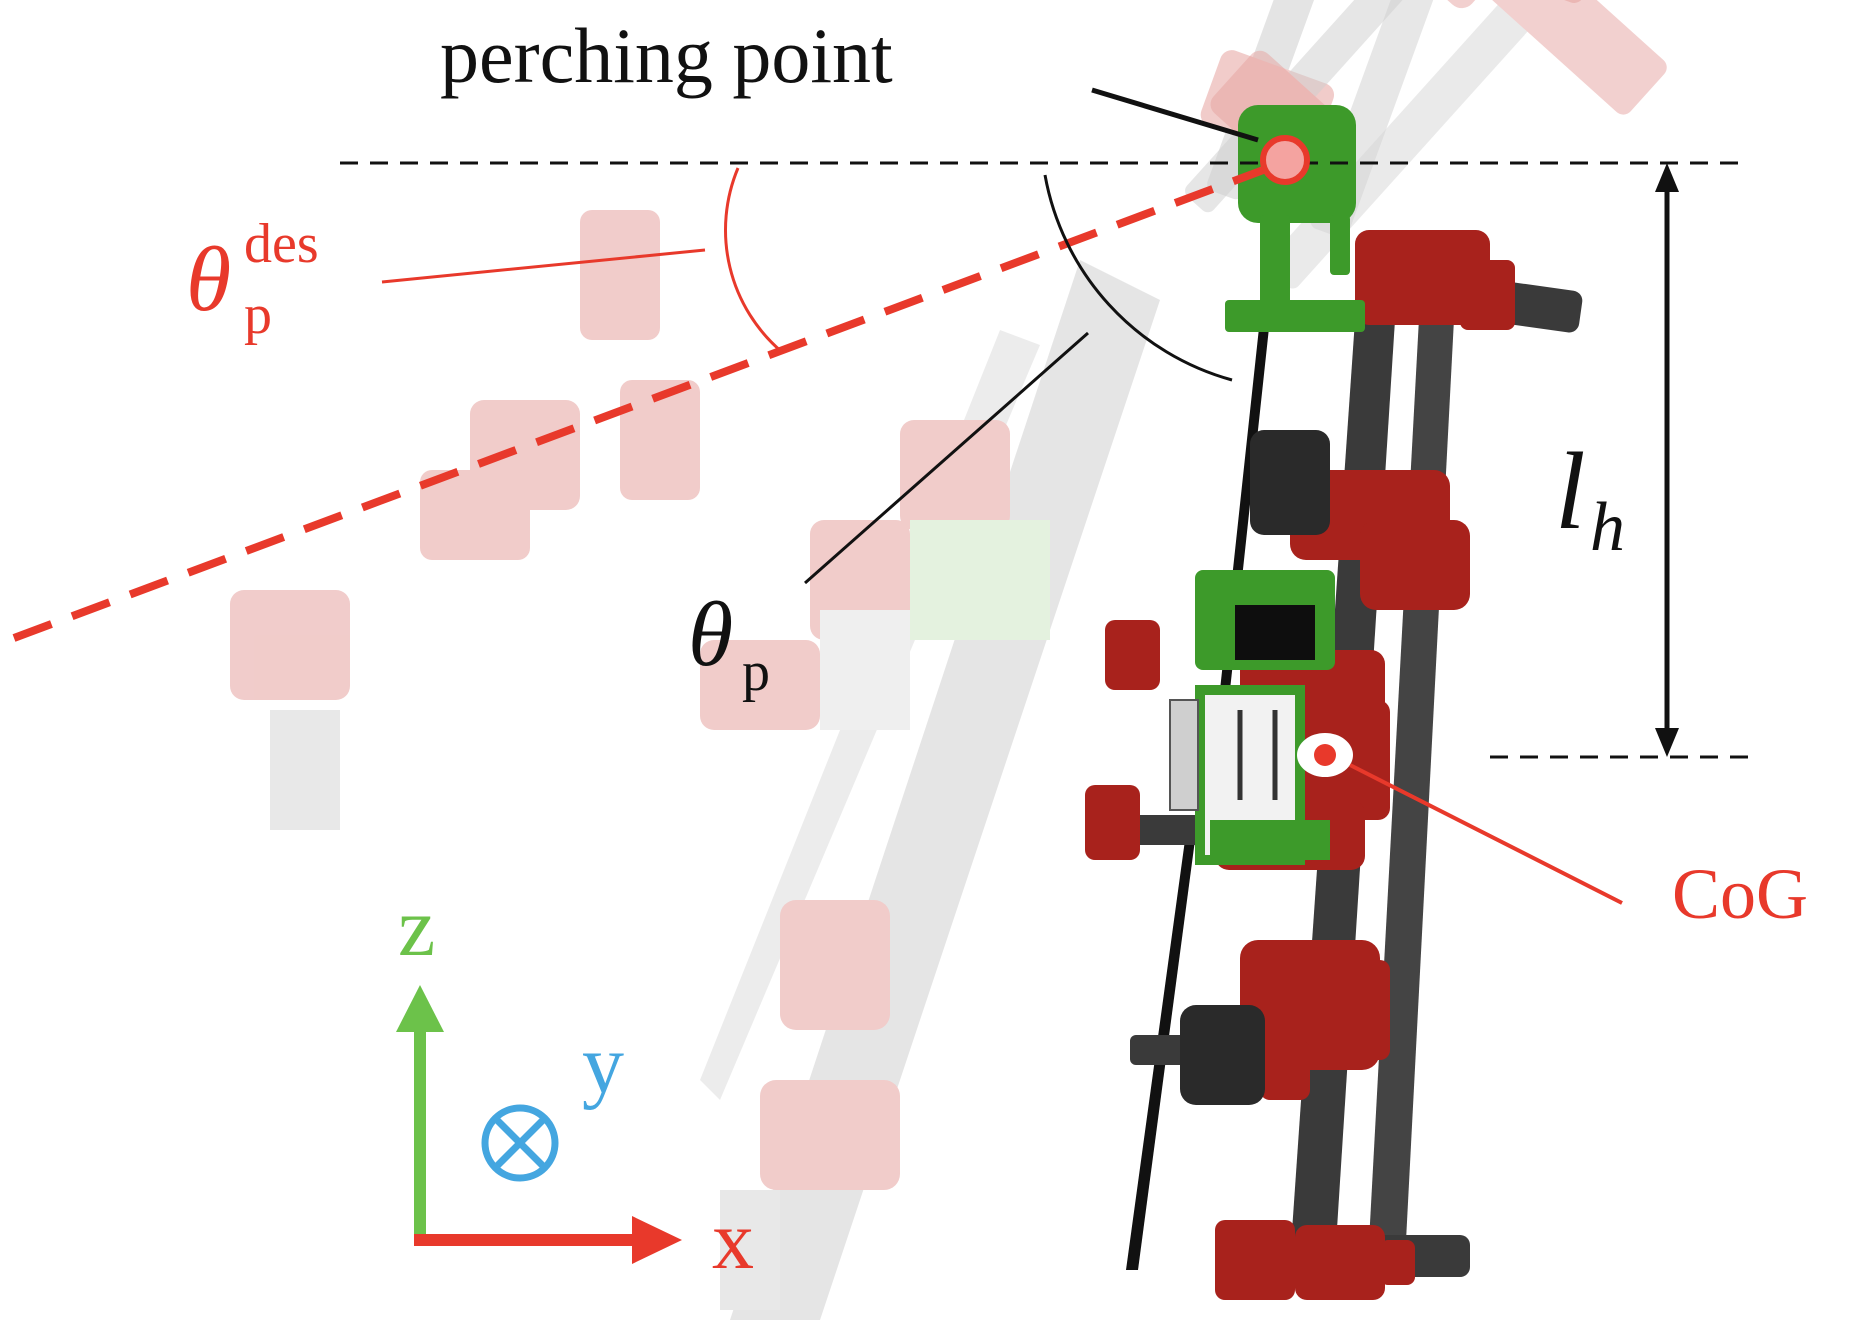 The image size is (1860, 1320). Describe the element at coordinates (1667, 460) in the screenshot. I see `lh-dimension-arrow` at that location.